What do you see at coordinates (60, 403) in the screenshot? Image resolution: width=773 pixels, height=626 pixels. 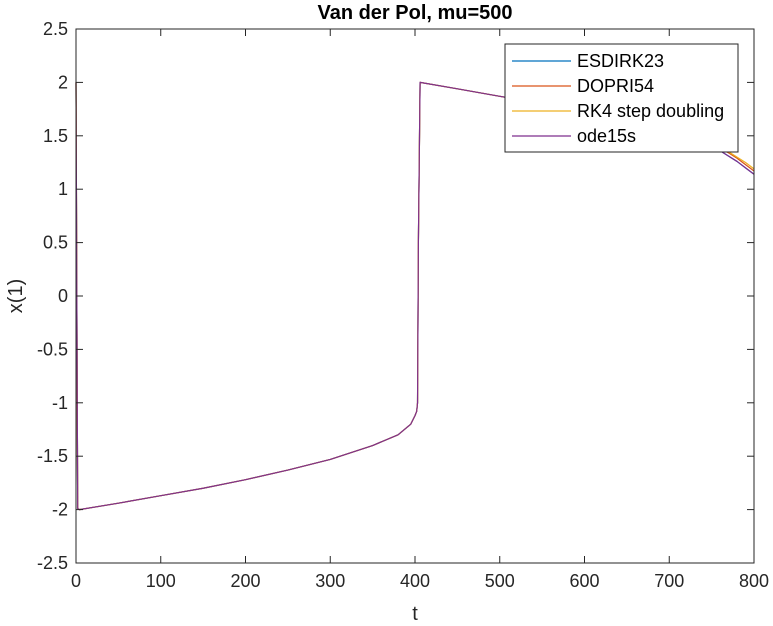 I see `y-tick-label: -1` at bounding box center [60, 403].